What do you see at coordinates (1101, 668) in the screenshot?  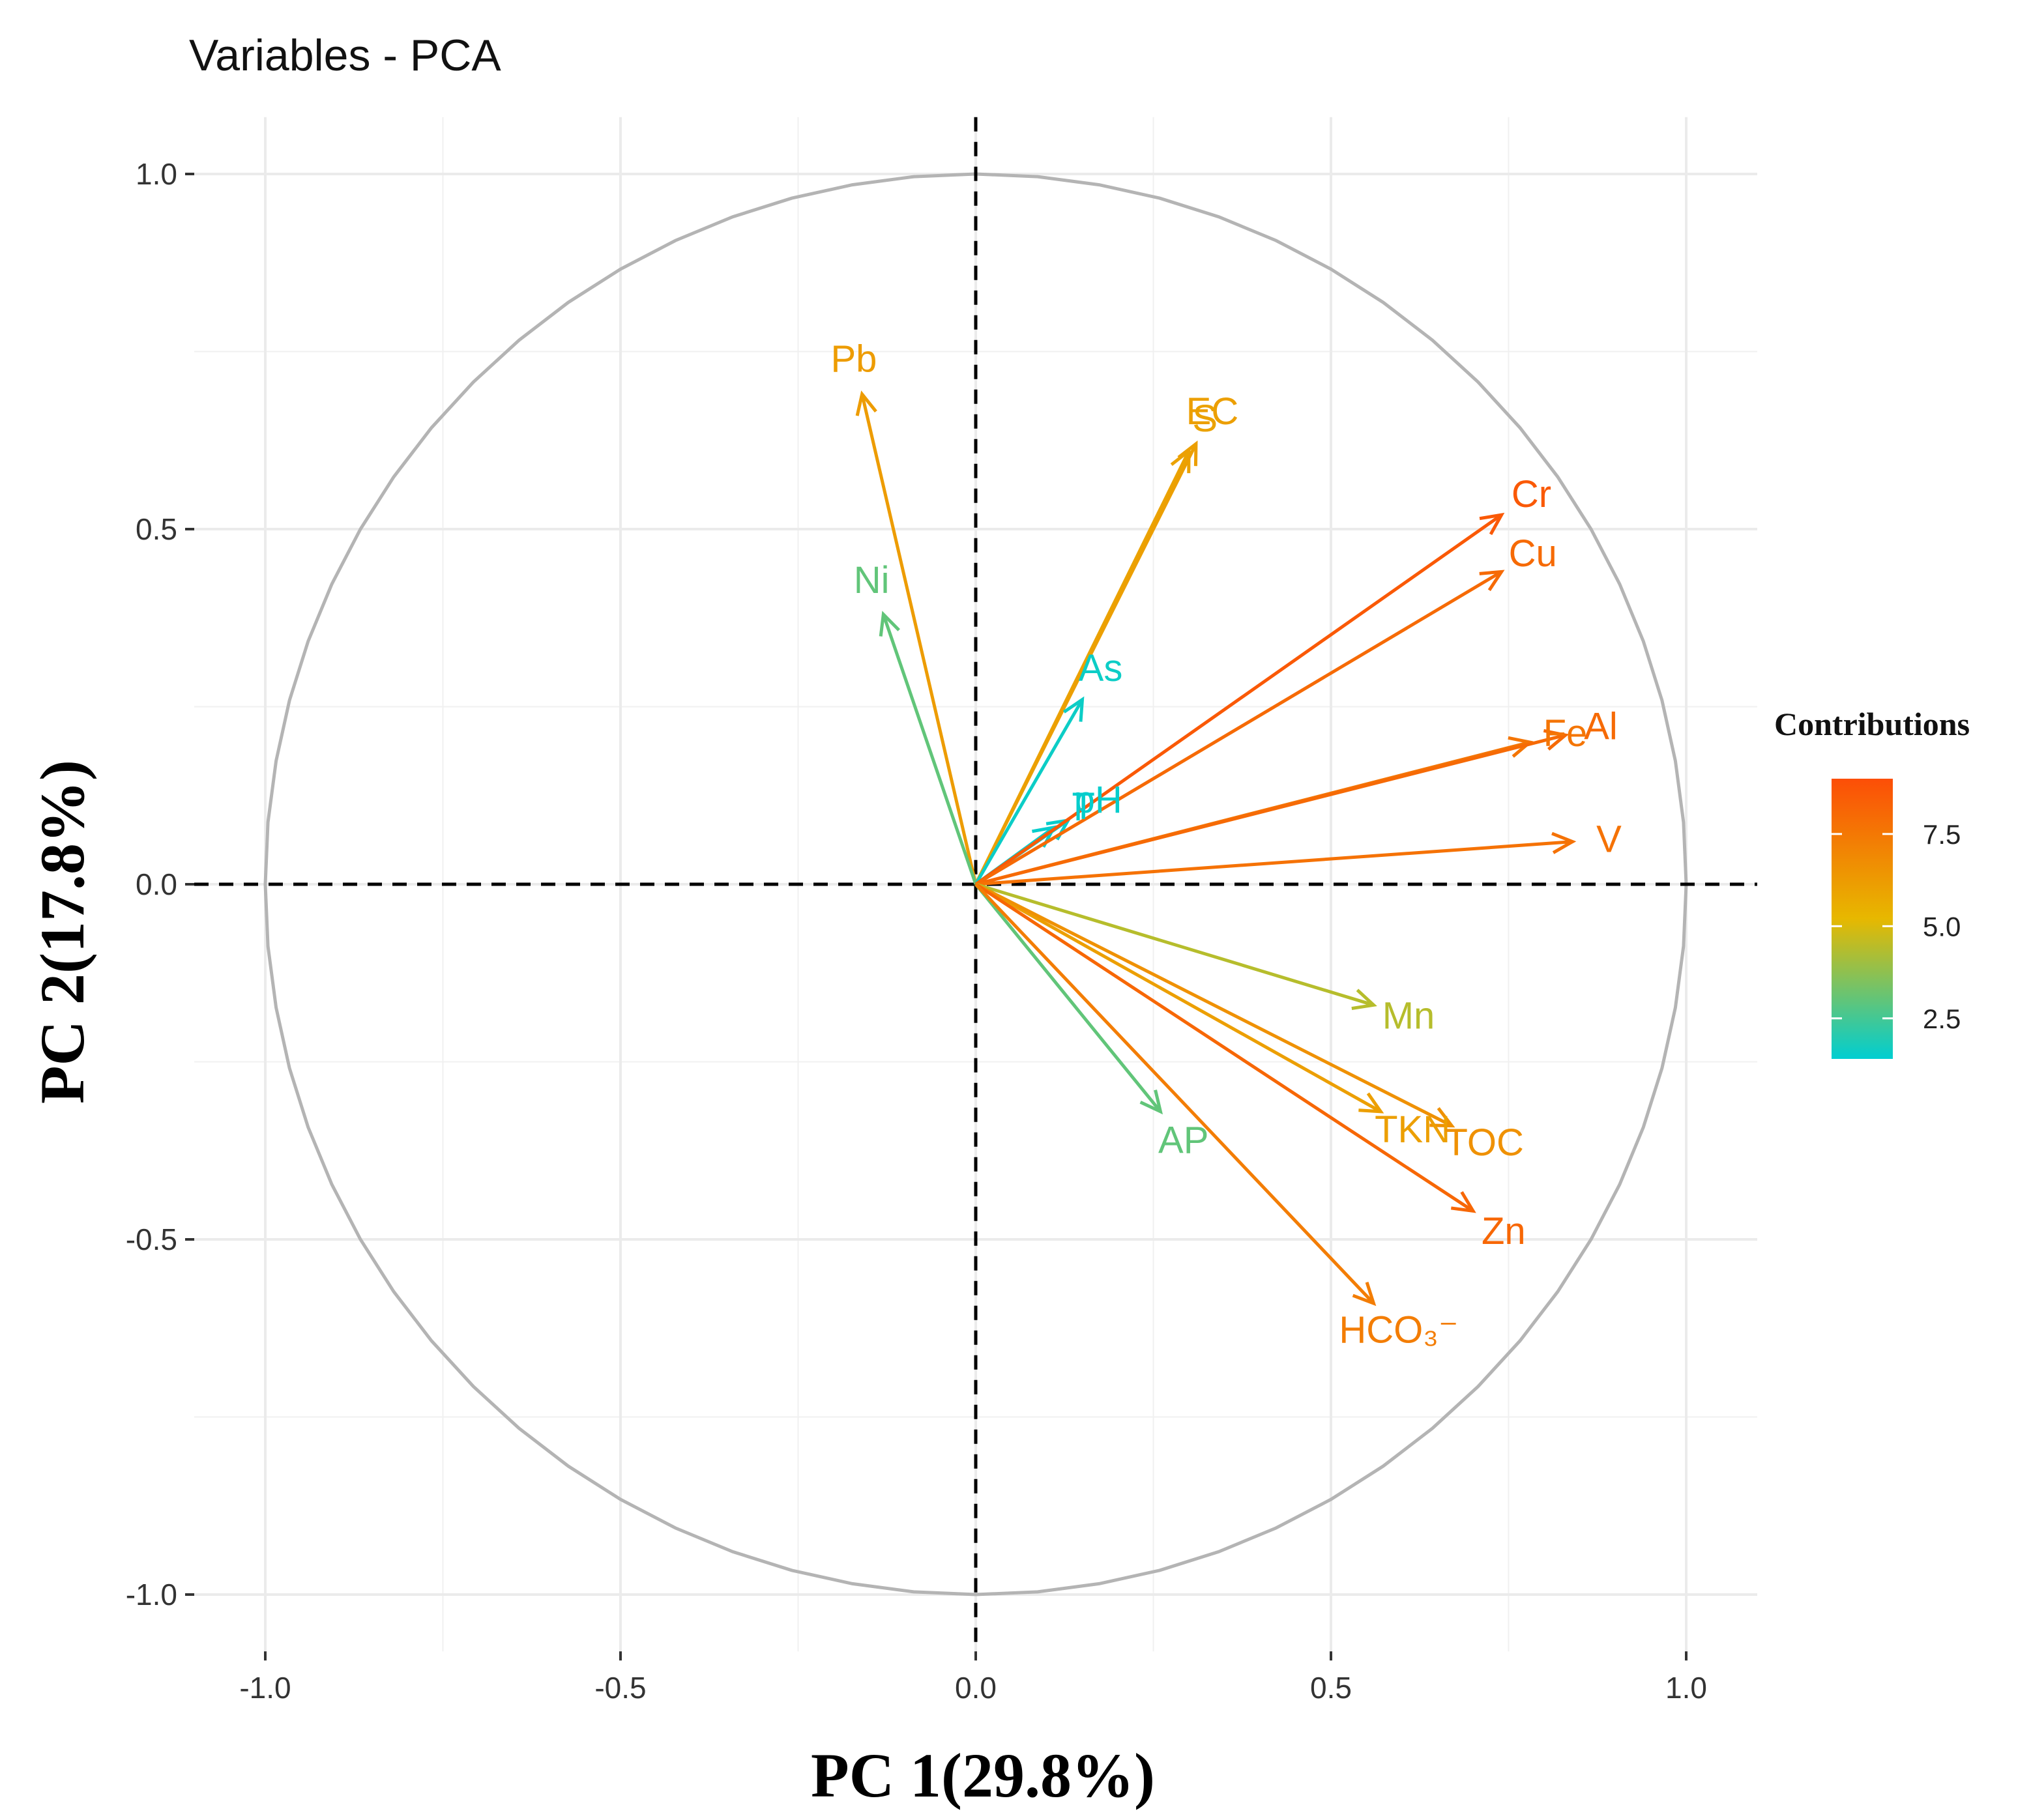 I see `label-as: As` at bounding box center [1101, 668].